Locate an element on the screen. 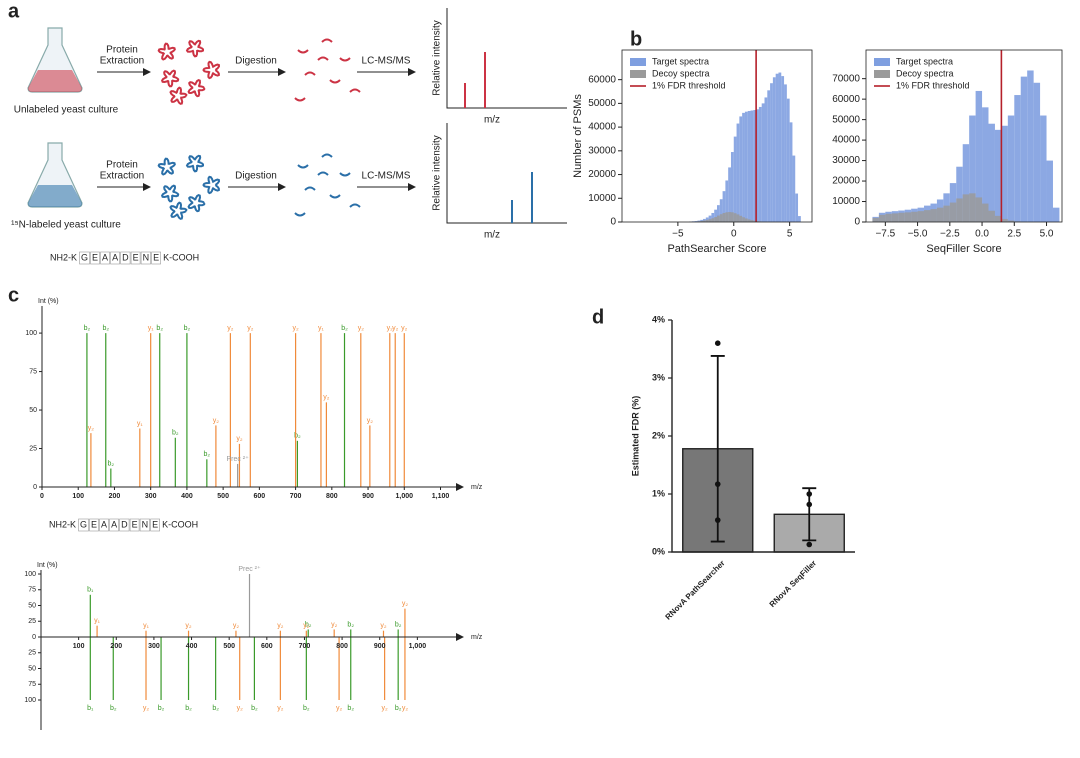 This screenshot has height=758, width=1080. peak-label: y₁ is located at coordinates (140, 423).